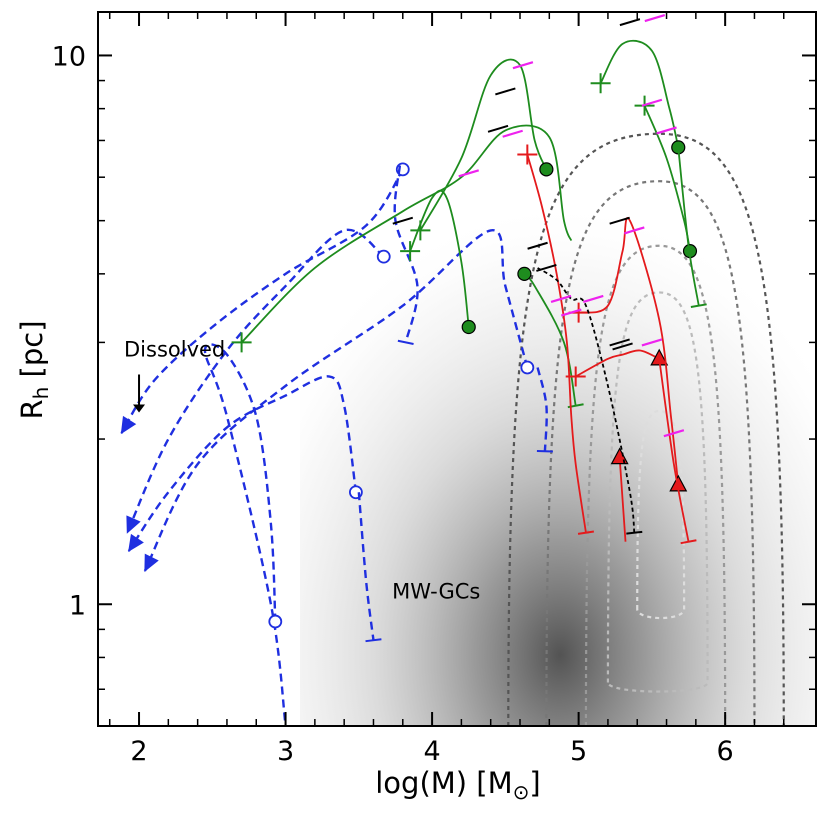 The image size is (830, 816). Describe the element at coordinates (443, 783) in the screenshot. I see `x-axis-title-main: log(M) [M` at that location.